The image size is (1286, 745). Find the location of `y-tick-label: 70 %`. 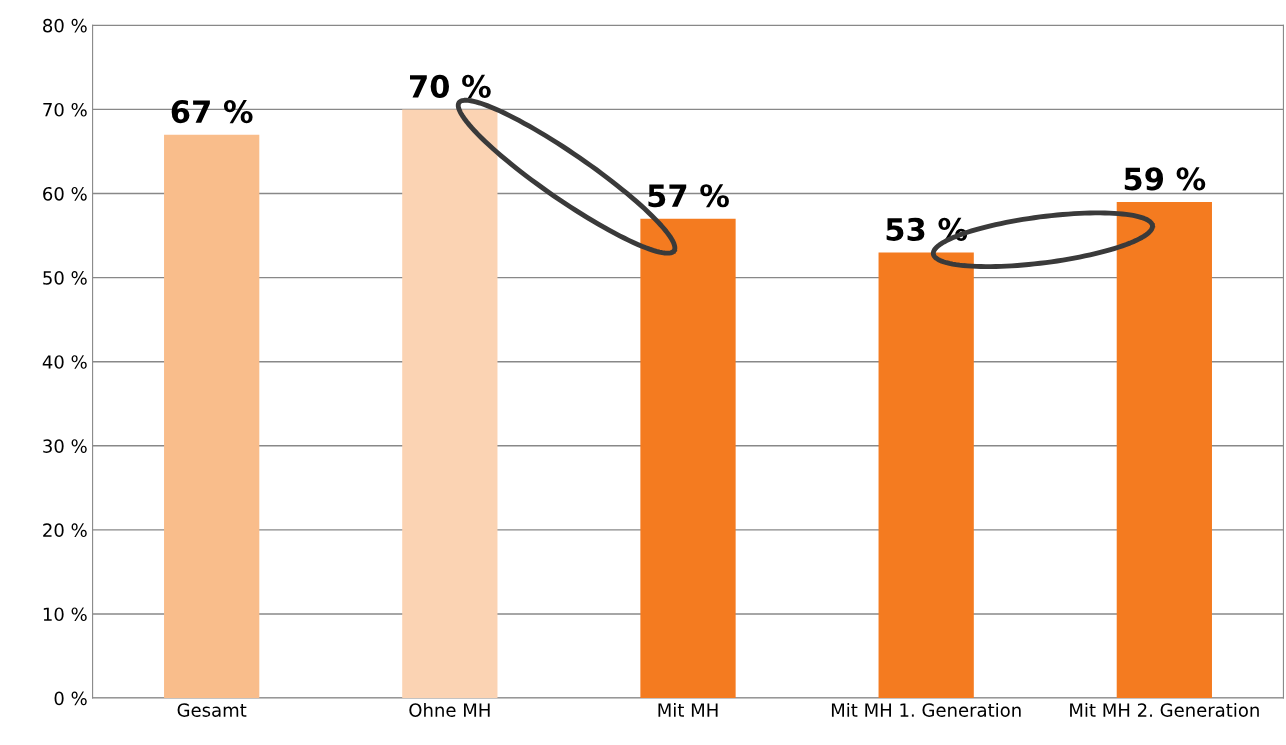

y-tick-label: 70 % is located at coordinates (65, 109).